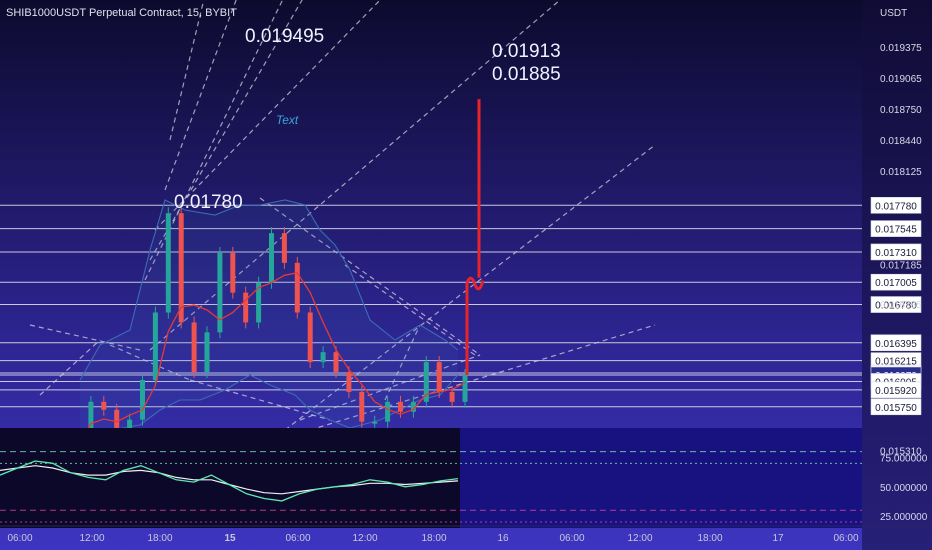 Image resolution: width=932 pixels, height=550 pixels. I want to click on price-level-label: 0.016395, so click(896, 344).